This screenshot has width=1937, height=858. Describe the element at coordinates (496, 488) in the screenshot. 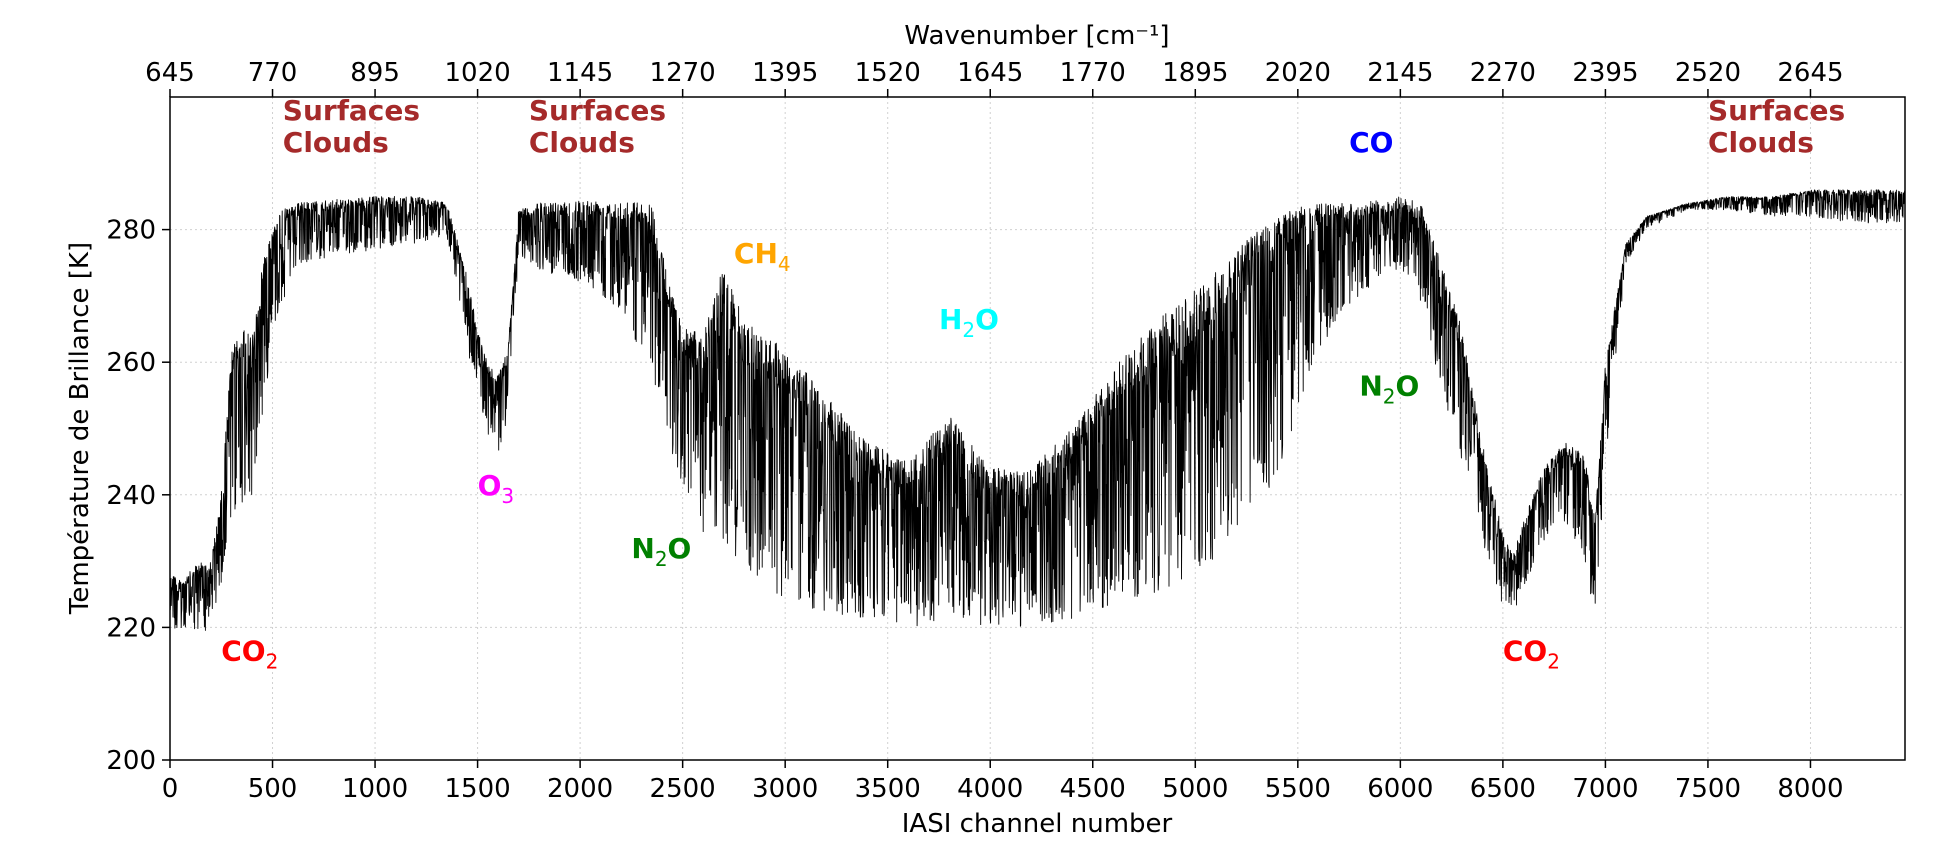

I see `gas-annotation: O3` at that location.